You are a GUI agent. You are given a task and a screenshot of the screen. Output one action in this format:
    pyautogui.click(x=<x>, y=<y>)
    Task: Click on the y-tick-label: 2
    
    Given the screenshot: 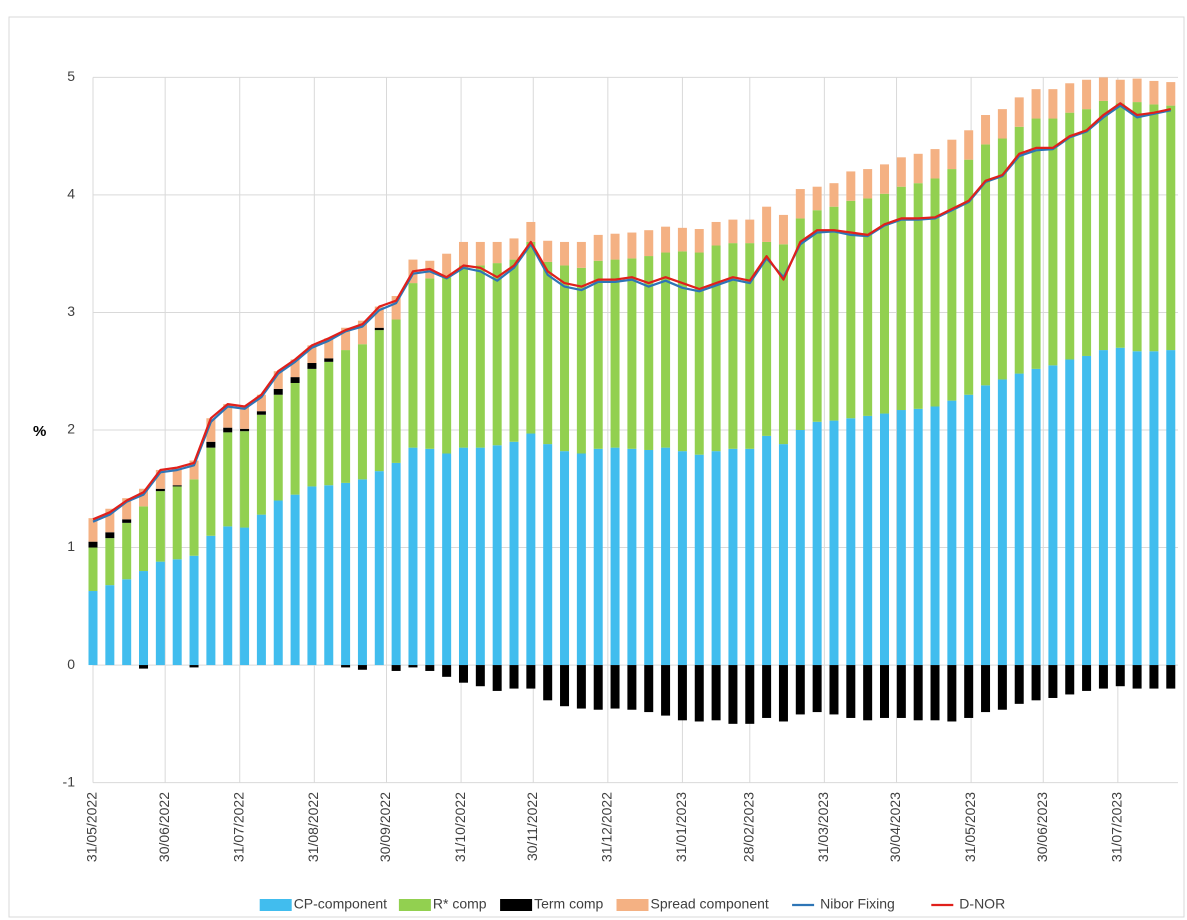 What is the action you would take?
    pyautogui.click(x=71, y=429)
    